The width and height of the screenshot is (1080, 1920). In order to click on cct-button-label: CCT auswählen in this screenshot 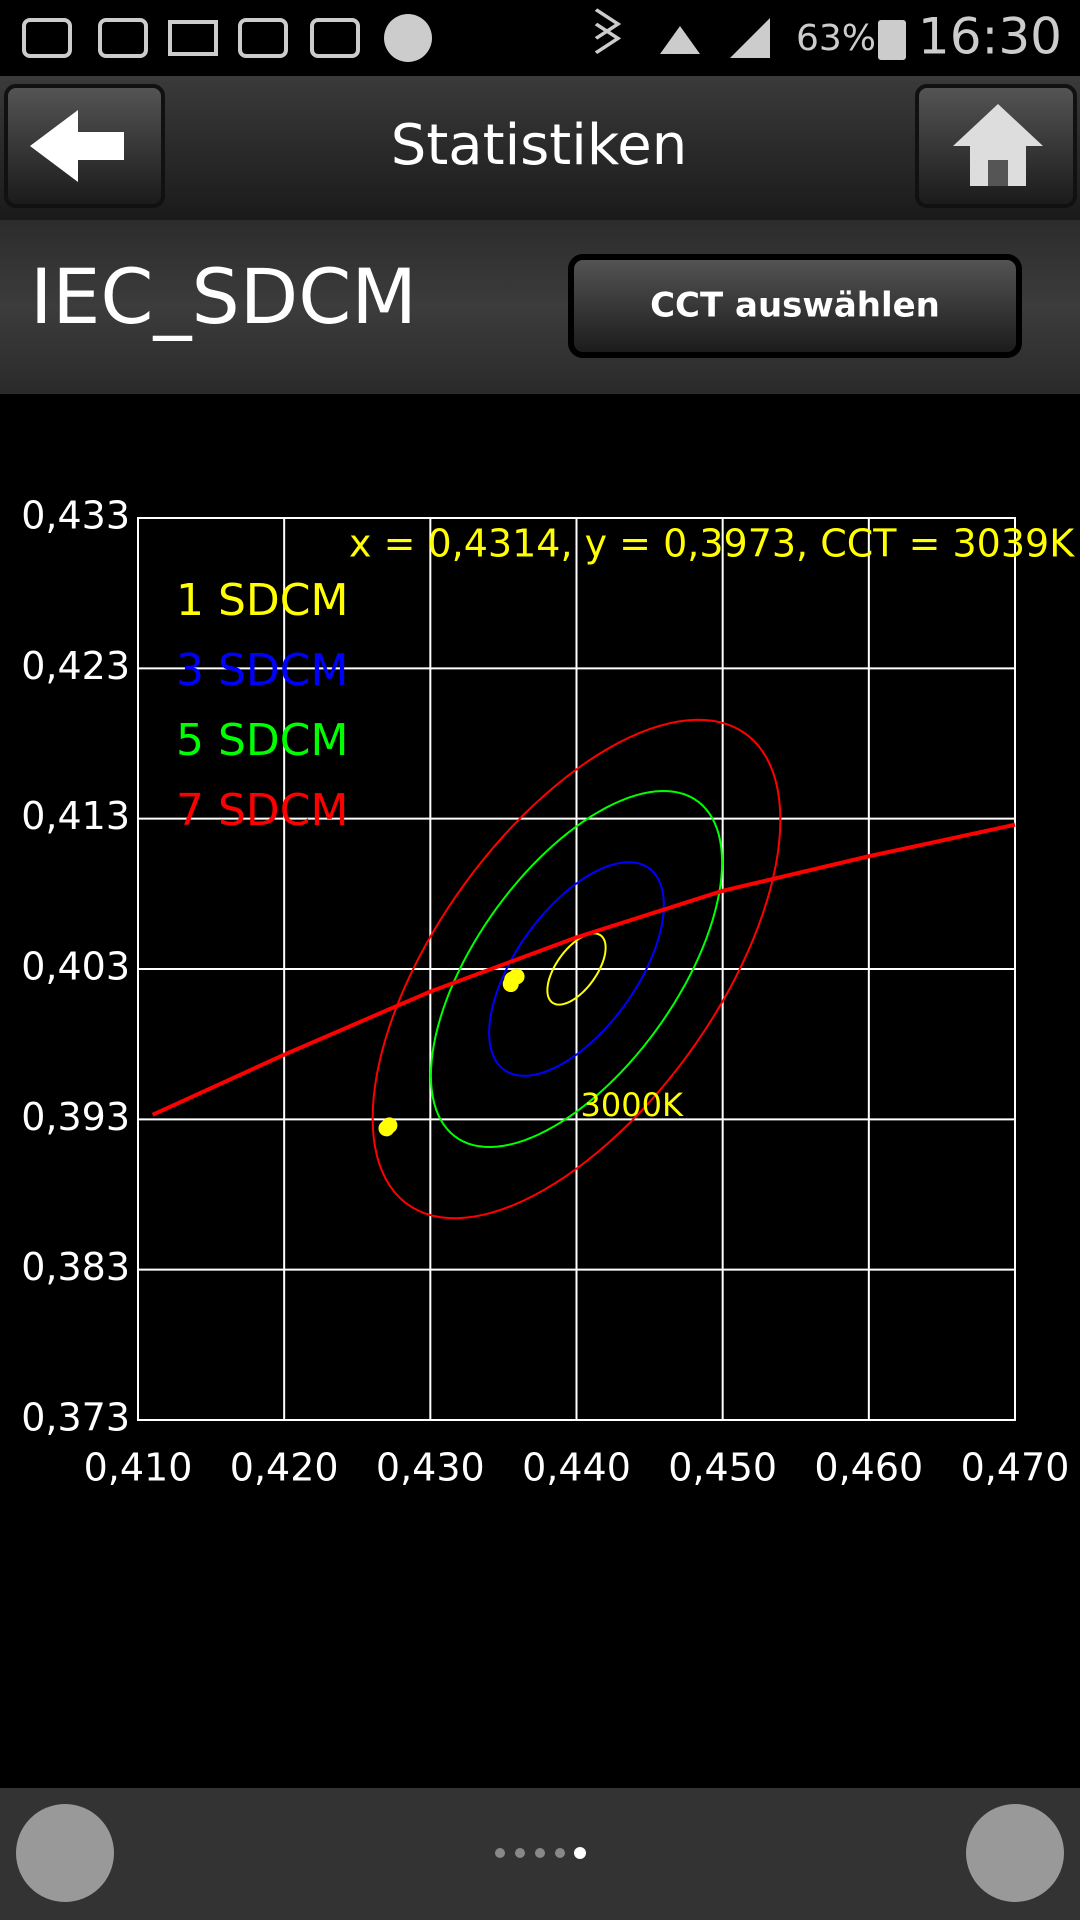, I will do `click(795, 306)`.